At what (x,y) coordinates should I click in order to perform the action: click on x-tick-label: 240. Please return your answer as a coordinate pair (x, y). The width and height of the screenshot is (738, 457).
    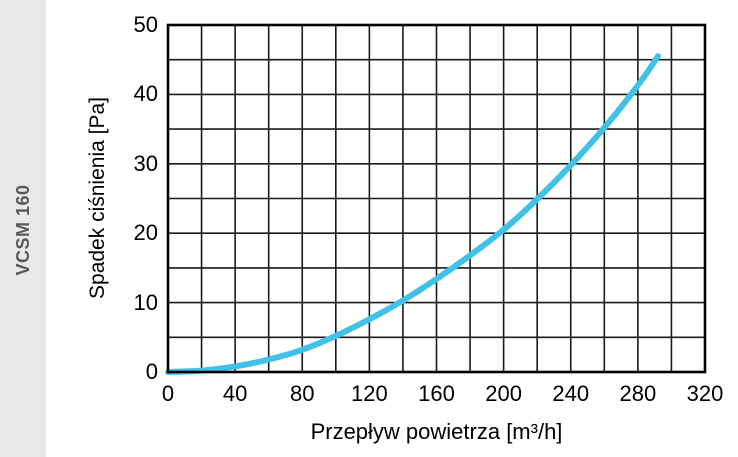
    Looking at the image, I should click on (571, 393).